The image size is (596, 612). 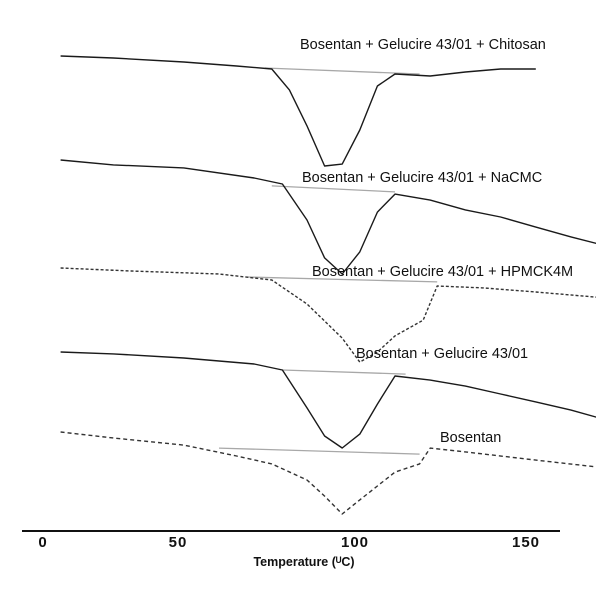 I want to click on x-tick-label: 150, so click(x=526, y=542).